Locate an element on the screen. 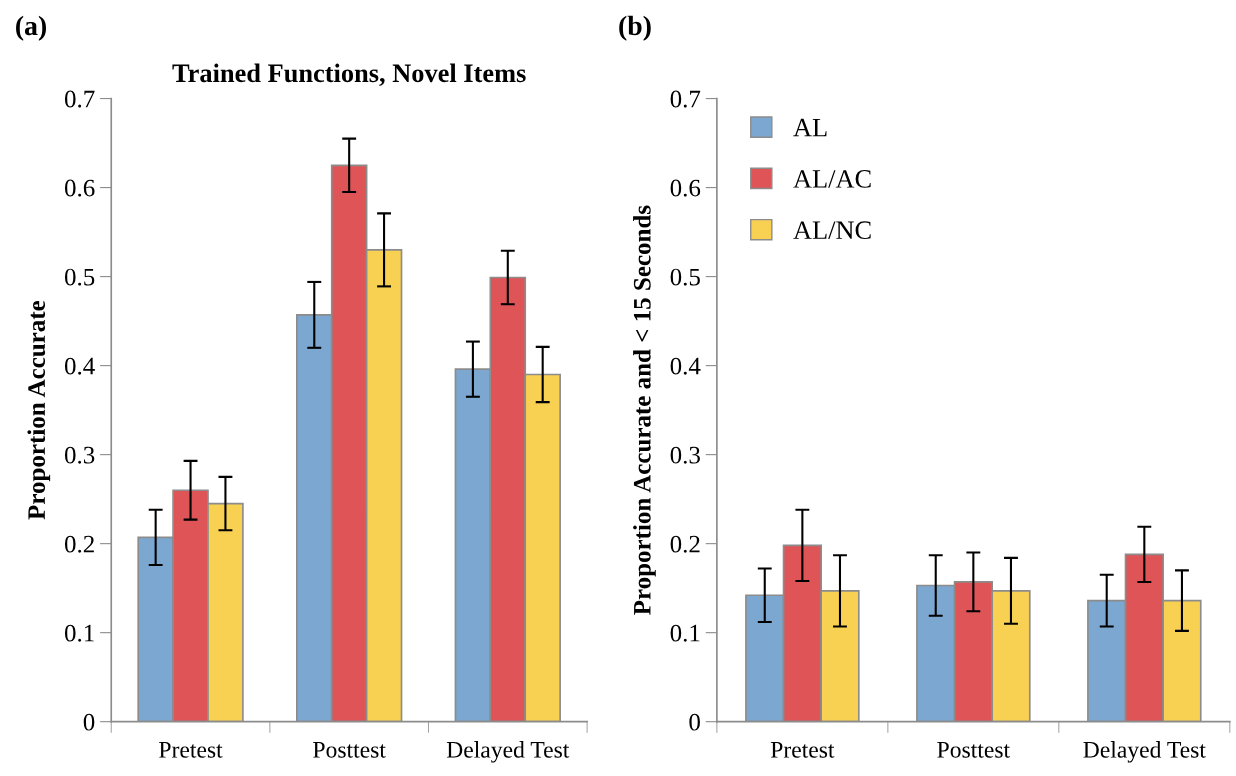  legend-label: AL/NC is located at coordinates (832, 230).